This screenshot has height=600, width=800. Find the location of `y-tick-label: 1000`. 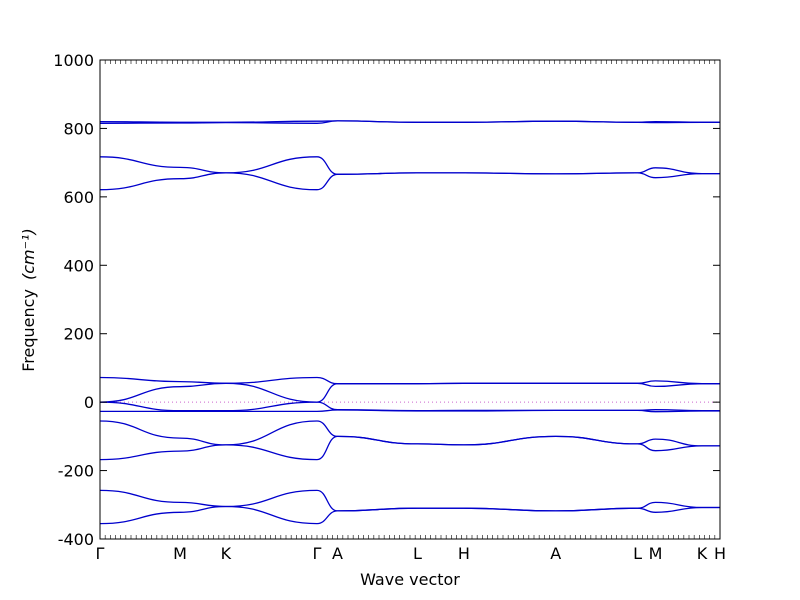

y-tick-label: 1000 is located at coordinates (73, 60).